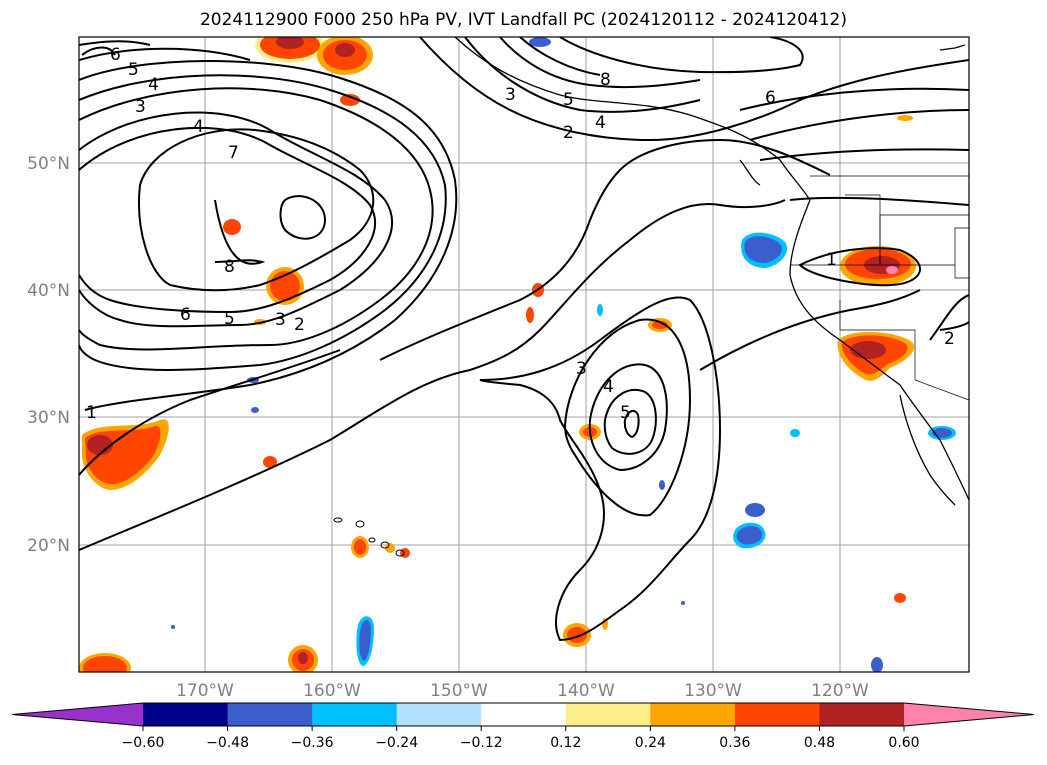  I want to click on lat-labels: 50°N 40°N 30°N 20°N, so click(48, 355).